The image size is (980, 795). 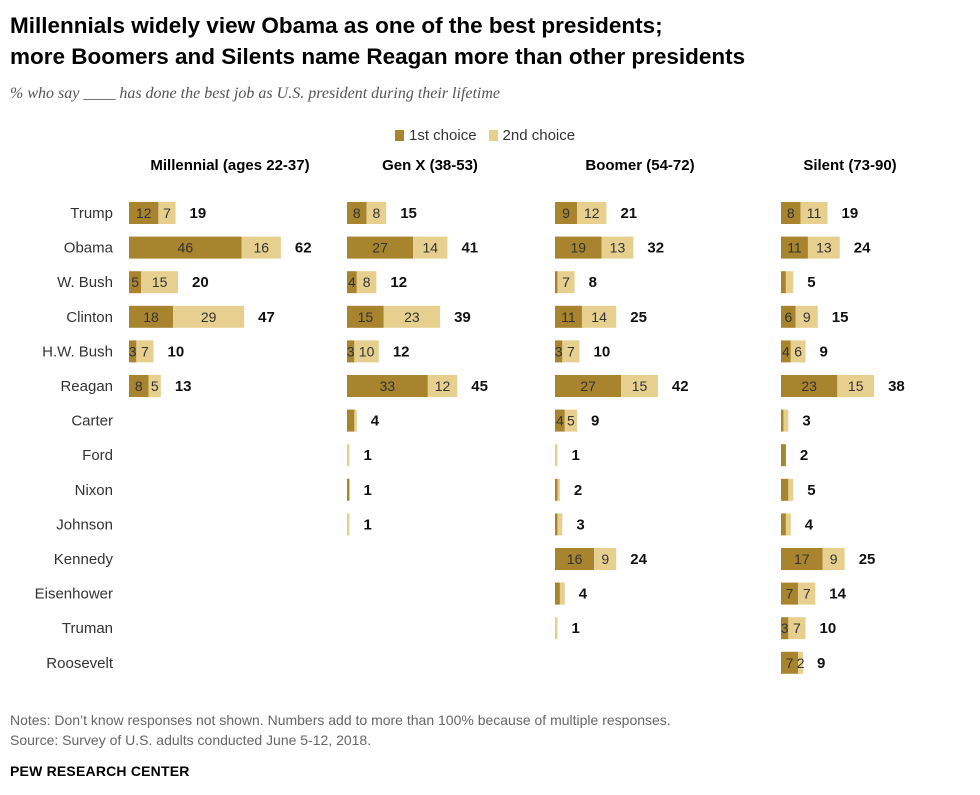 I want to click on bar-first-millennial-trump, so click(x=144, y=213).